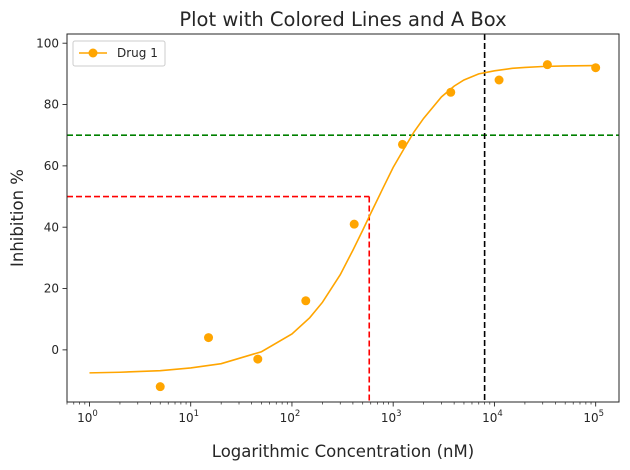 Image resolution: width=630 pixels, height=470 pixels. Describe the element at coordinates (87, 417) in the screenshot. I see `x-tick-label: 10⁰` at that location.